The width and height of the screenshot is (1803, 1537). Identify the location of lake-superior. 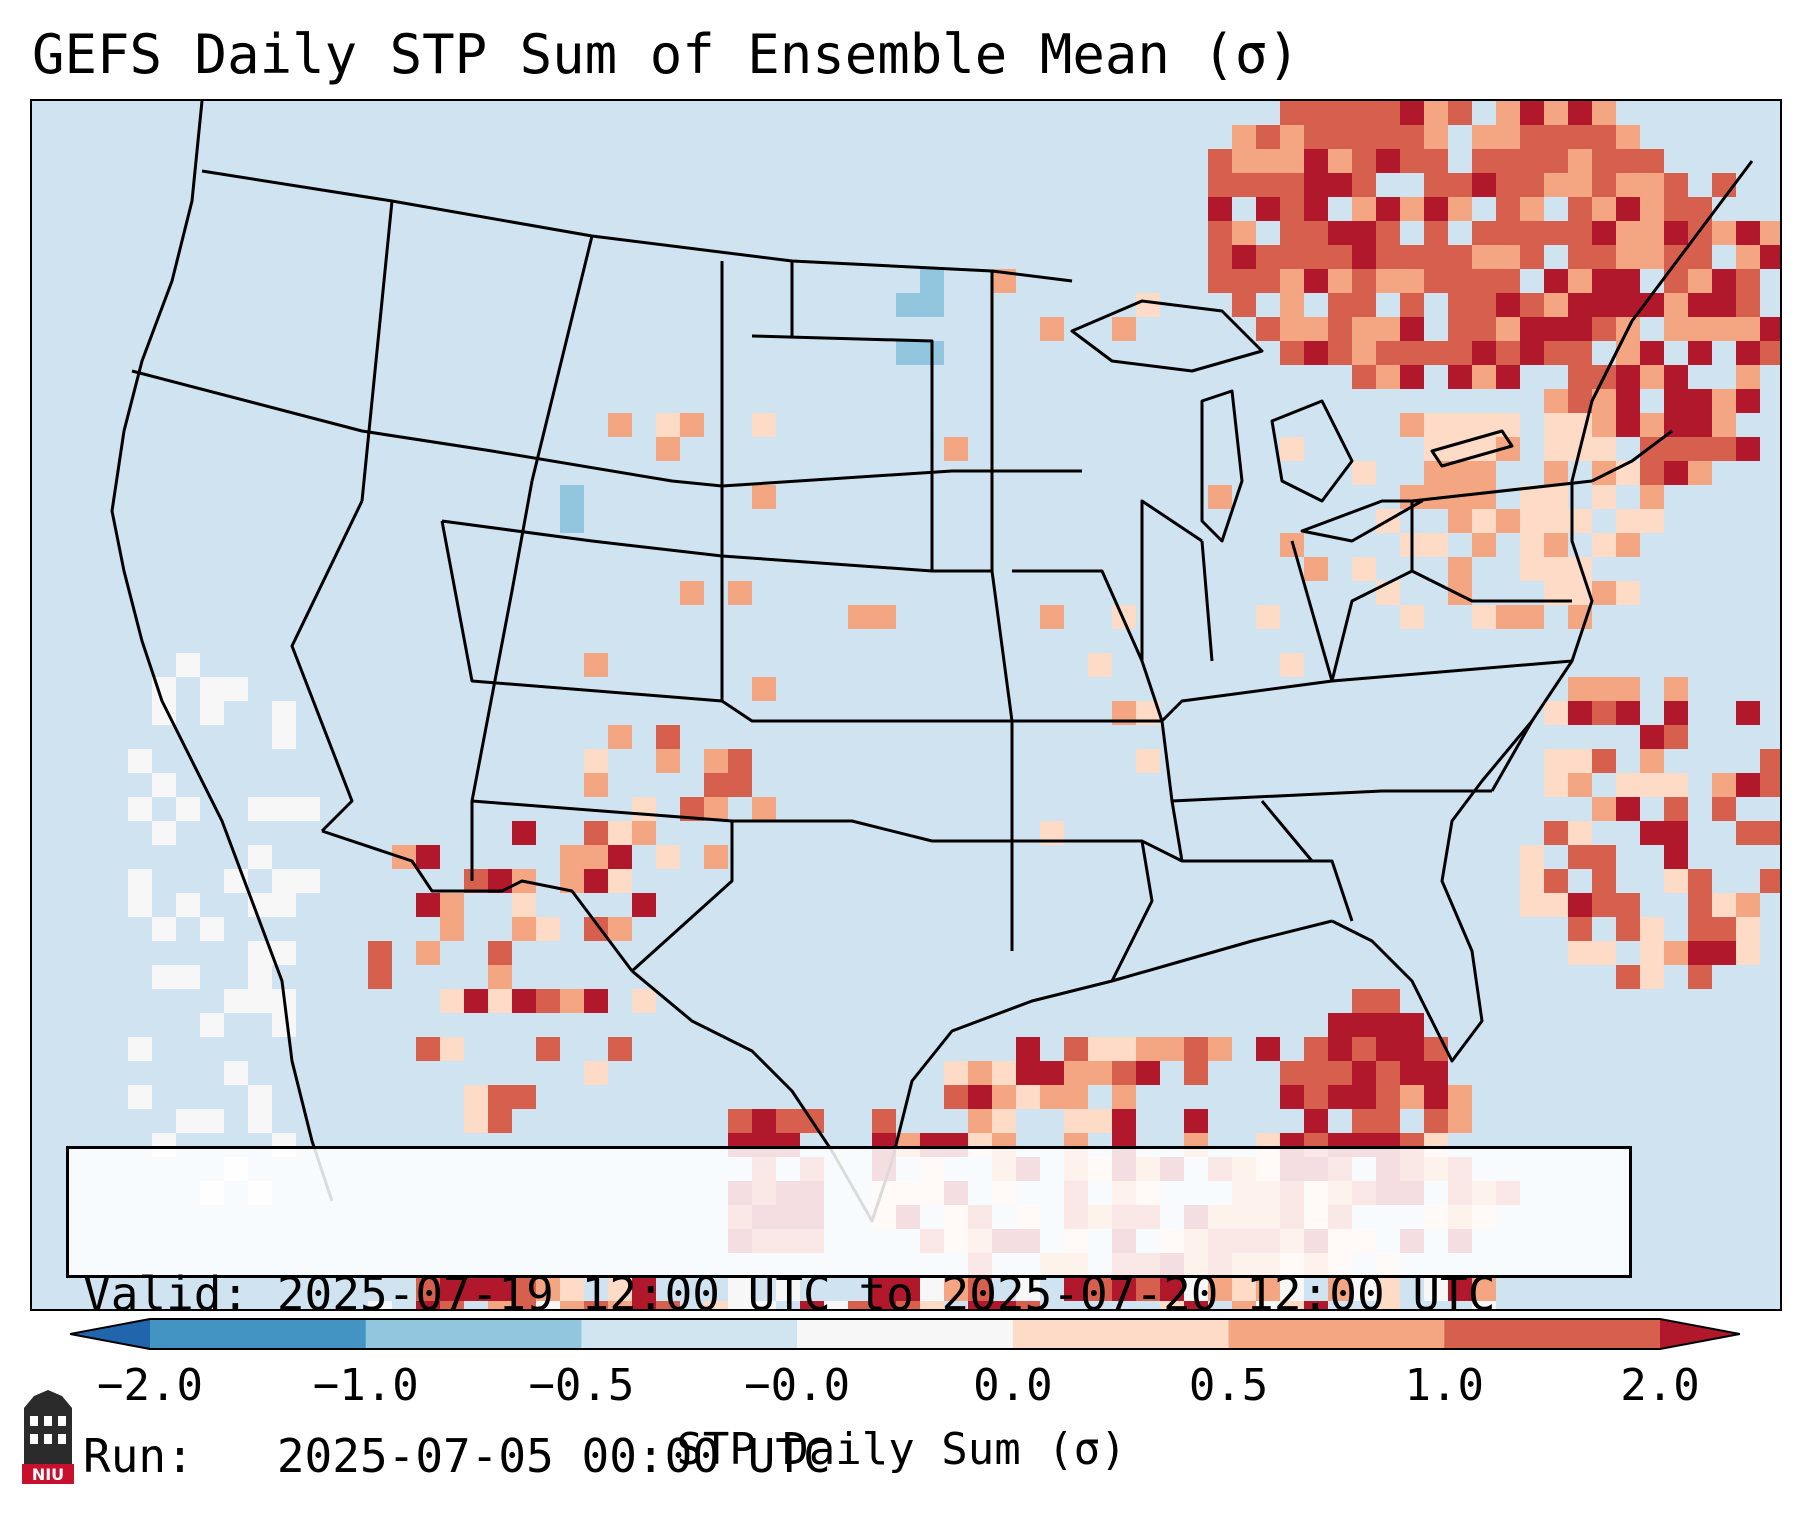
(1167, 336).